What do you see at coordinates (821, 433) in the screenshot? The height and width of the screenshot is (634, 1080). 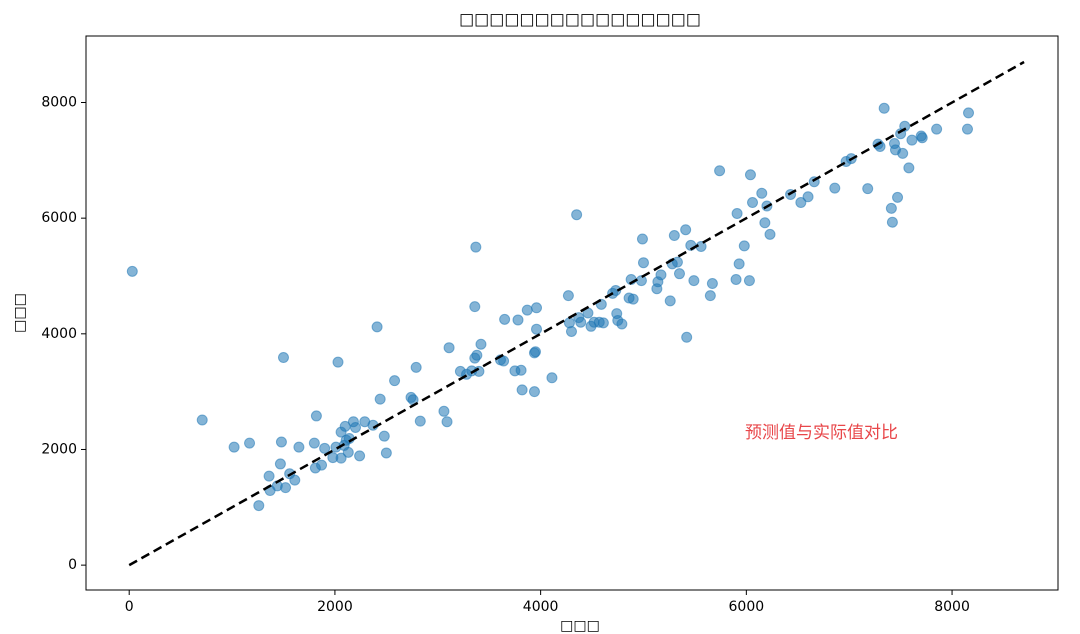 I see `annotation: 预测值与实际值对比` at bounding box center [821, 433].